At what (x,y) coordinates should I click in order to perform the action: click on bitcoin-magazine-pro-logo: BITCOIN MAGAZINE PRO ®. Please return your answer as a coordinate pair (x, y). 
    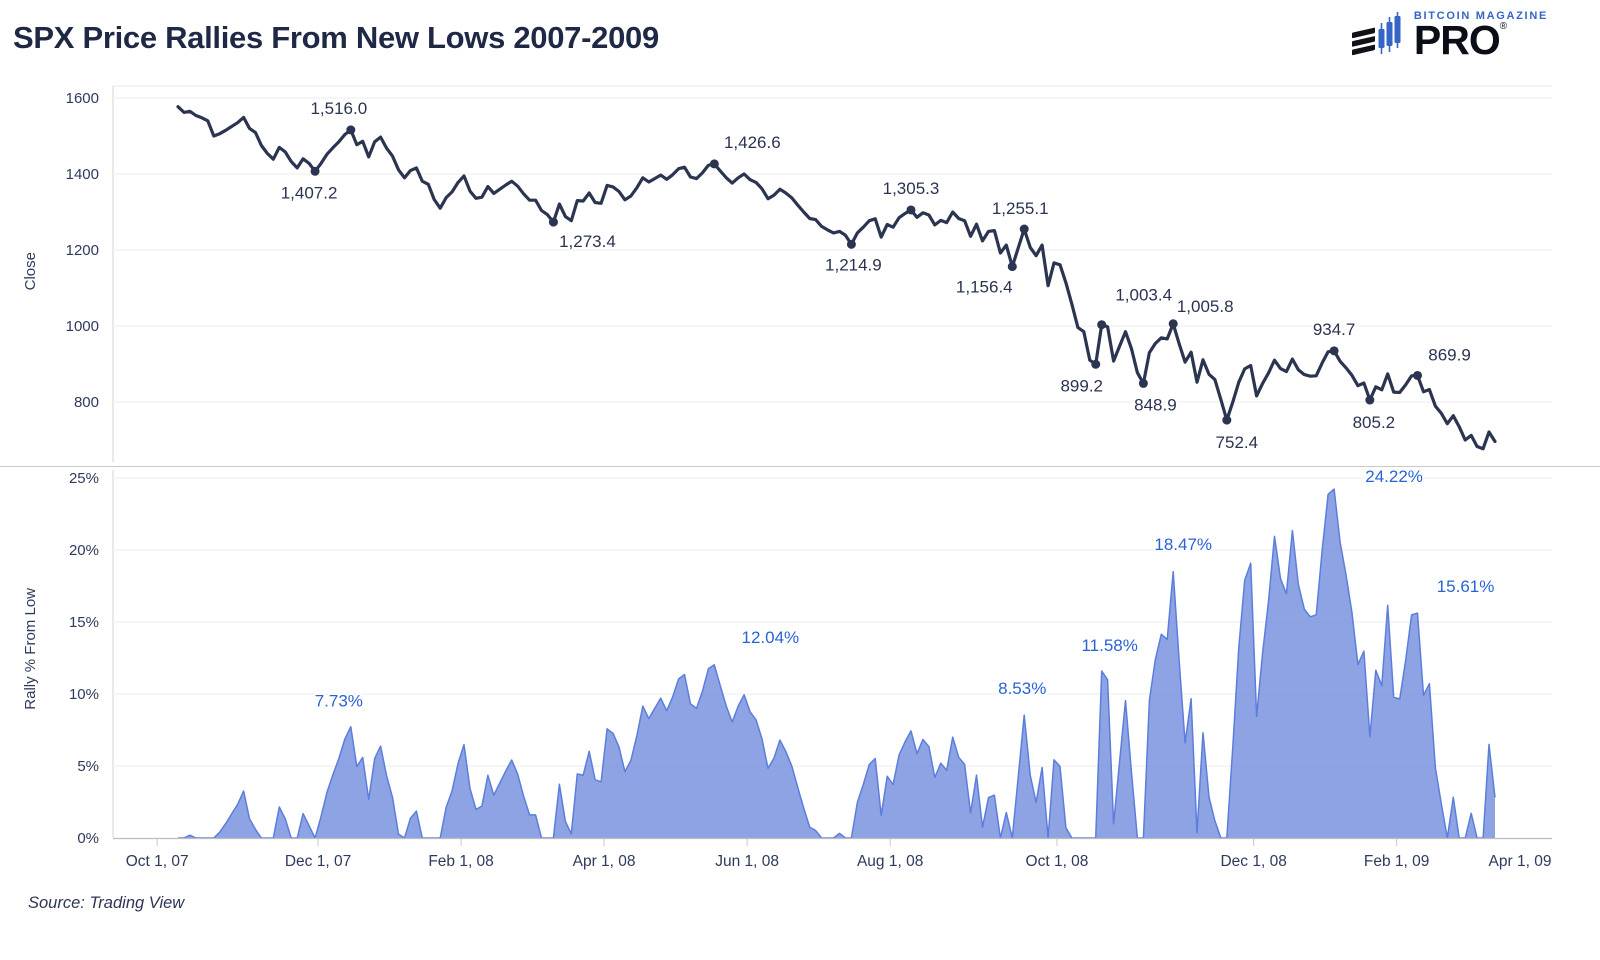
    Looking at the image, I should click on (1449, 37).